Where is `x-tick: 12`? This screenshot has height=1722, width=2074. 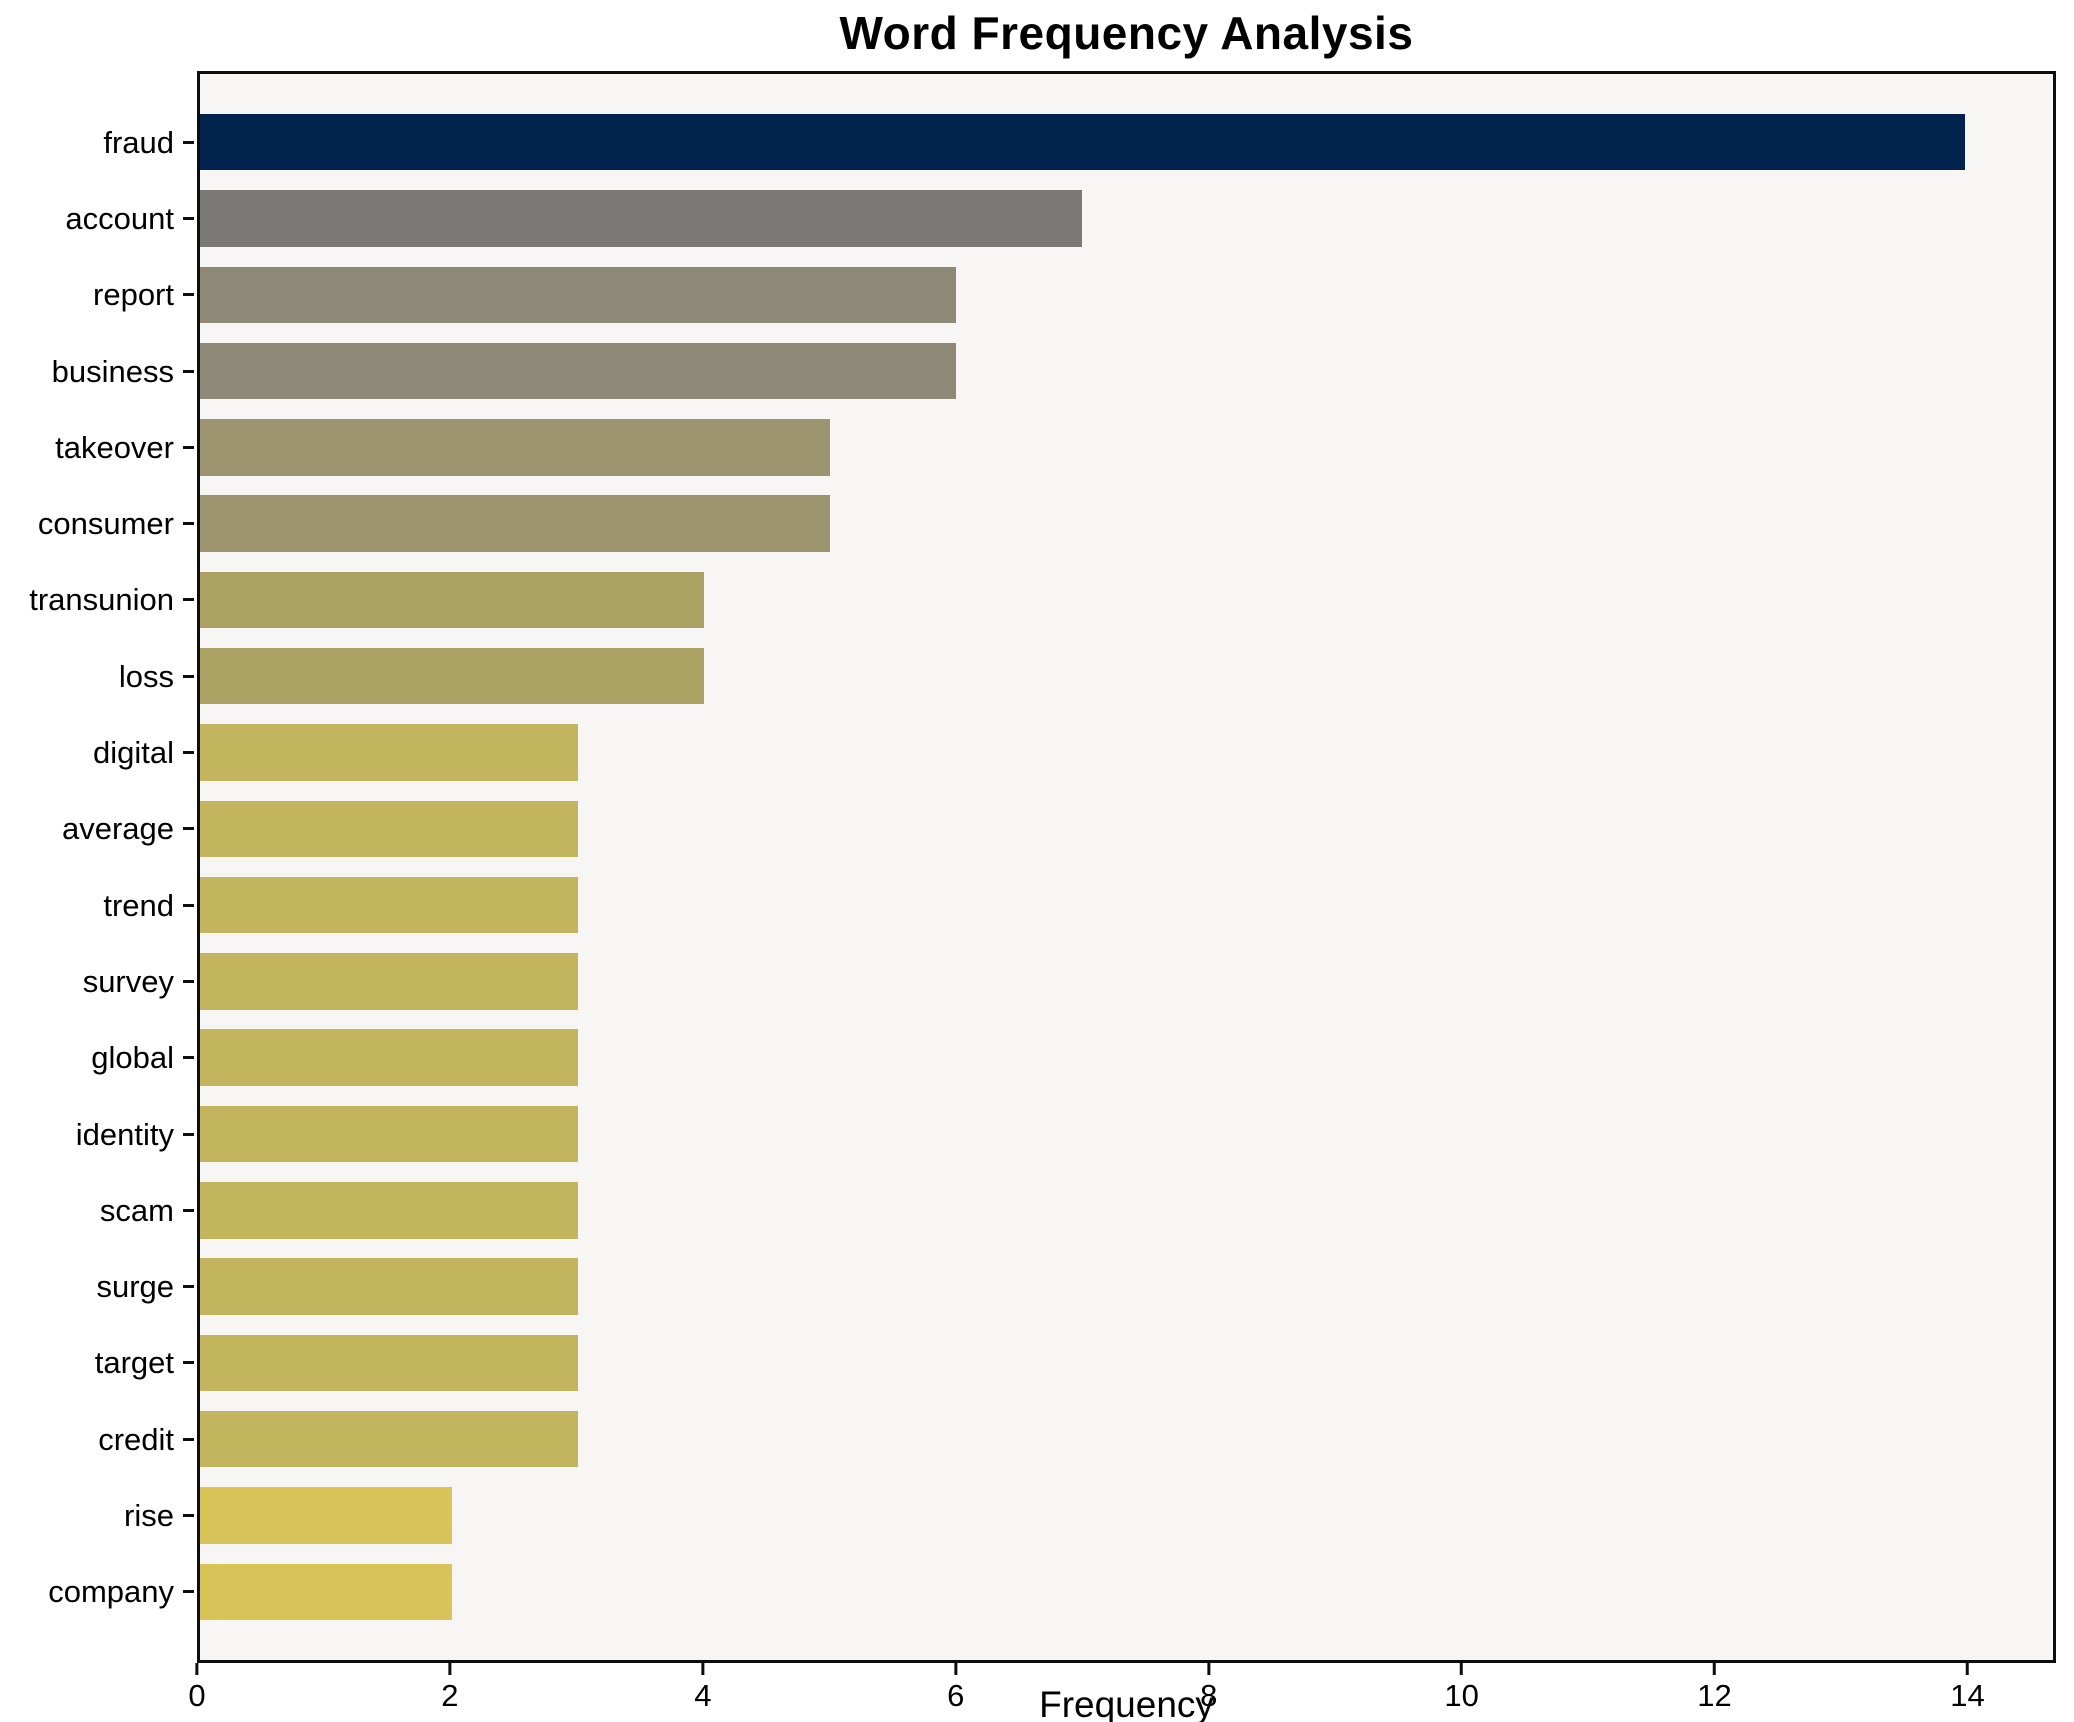
x-tick: 12 is located at coordinates (1714, 1687).